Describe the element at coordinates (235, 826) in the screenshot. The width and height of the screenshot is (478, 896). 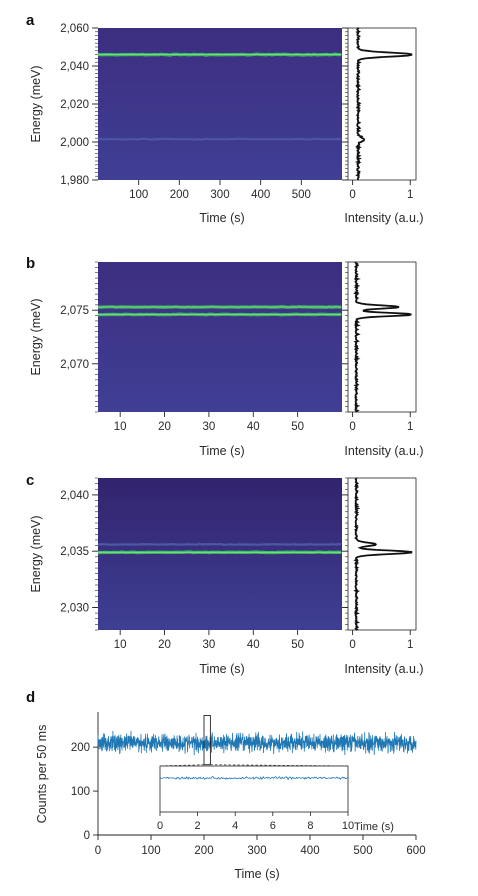
I see `inset-xtick-label: 4` at that location.